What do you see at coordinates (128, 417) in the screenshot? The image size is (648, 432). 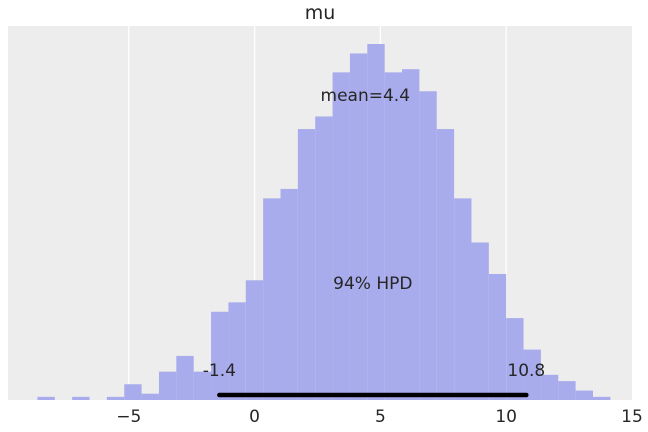 I see `x-tick-label: −5` at bounding box center [128, 417].